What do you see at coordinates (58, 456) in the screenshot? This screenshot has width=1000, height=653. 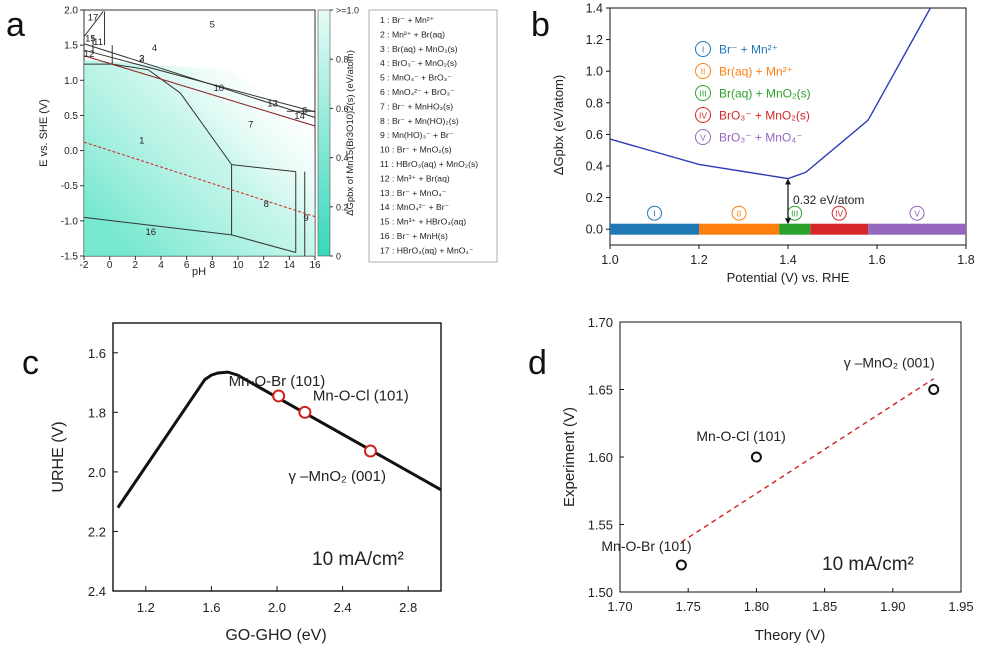 I see `y-label-c: URHE (V)` at bounding box center [58, 456].